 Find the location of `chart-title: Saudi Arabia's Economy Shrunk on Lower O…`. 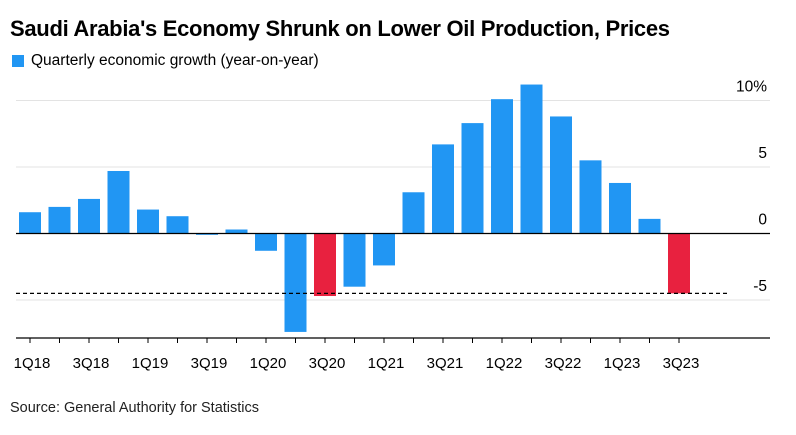

chart-title: Saudi Arabia's Economy Shrunk on Lower O… is located at coordinates (340, 28).